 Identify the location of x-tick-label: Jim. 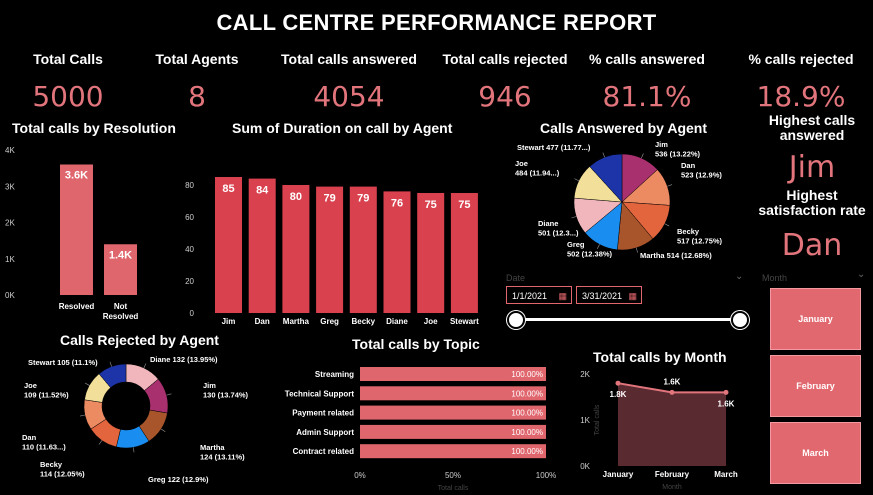
(229, 321).